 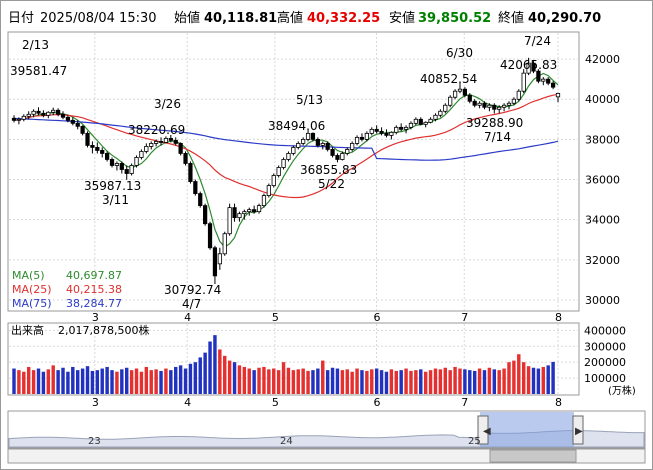 I want to click on month-label: 8, so click(x=558, y=402).